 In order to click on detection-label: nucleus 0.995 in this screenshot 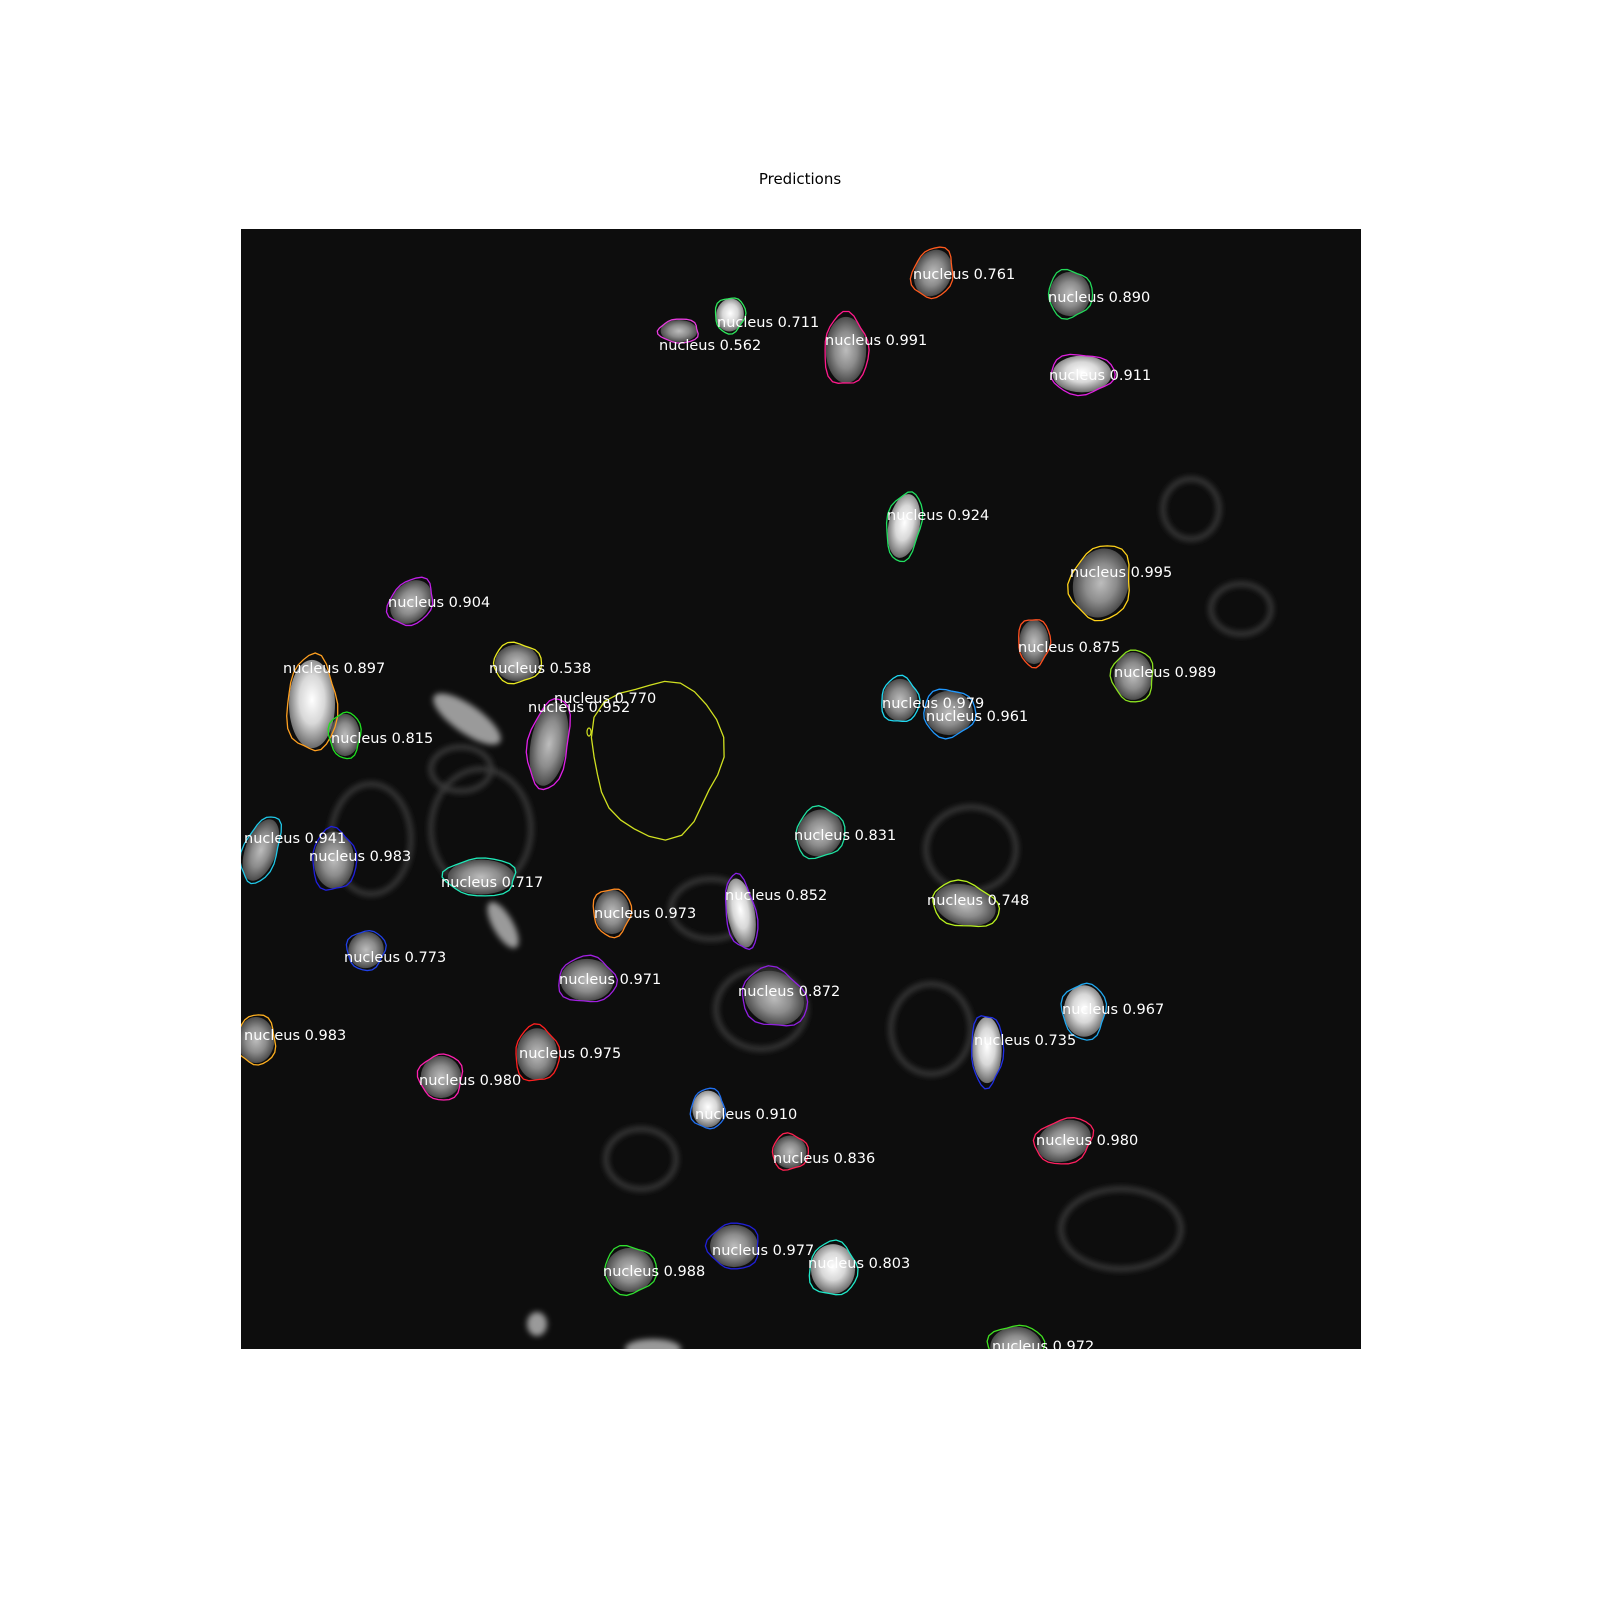, I will do `click(1121, 573)`.